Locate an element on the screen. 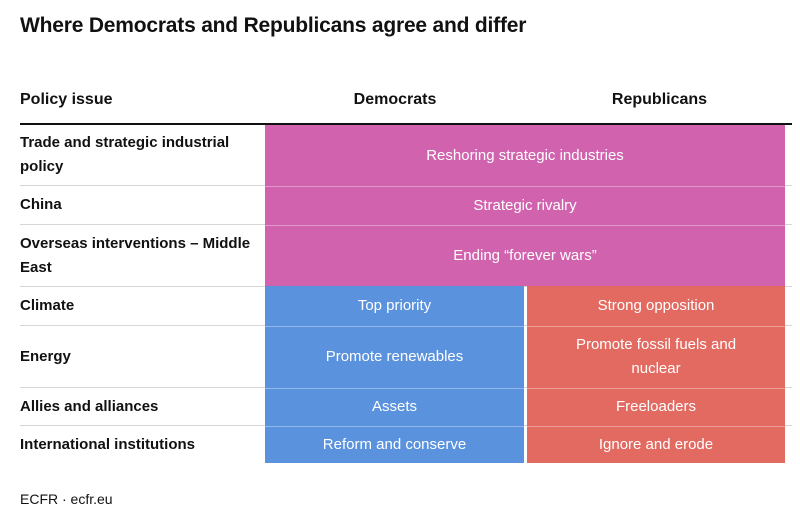 The height and width of the screenshot is (524, 800). rep-cell-allies: Freeloaders is located at coordinates (656, 407).